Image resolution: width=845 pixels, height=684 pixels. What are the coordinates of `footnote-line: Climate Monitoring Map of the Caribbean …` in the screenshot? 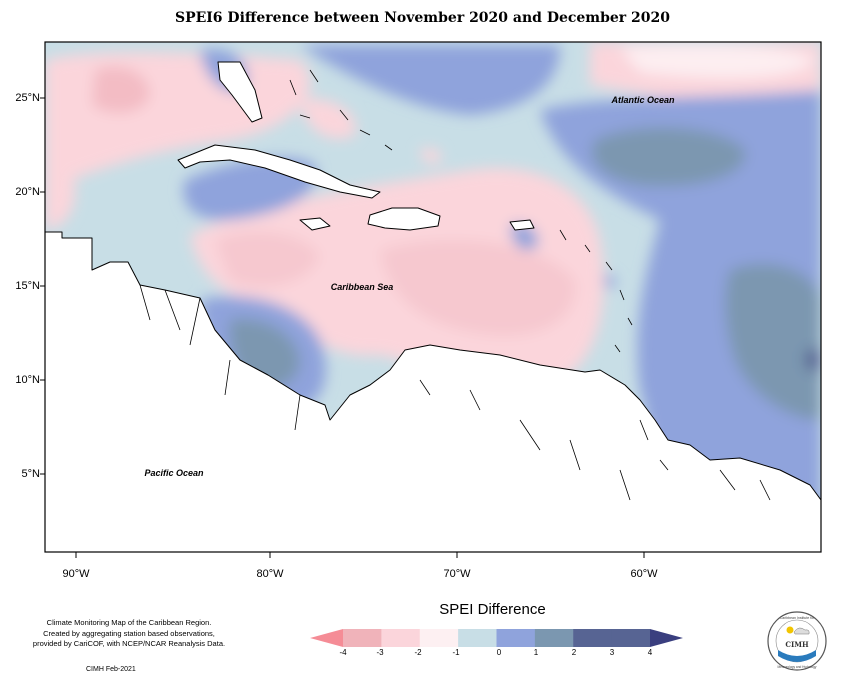 It's located at (129, 622).